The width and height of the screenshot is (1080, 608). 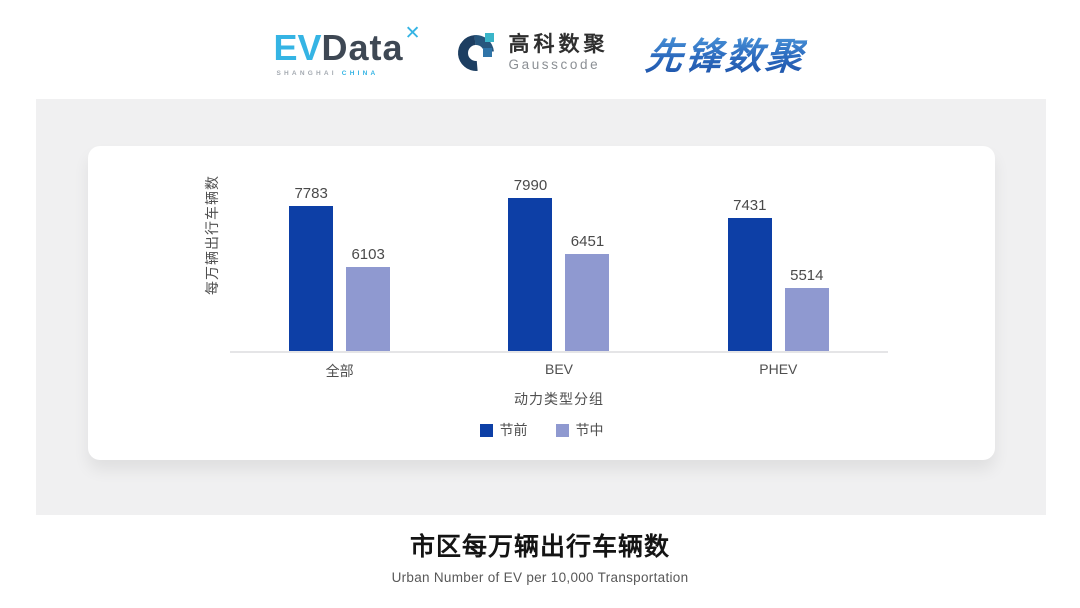 I want to click on legend: 节前 节中, so click(x=541, y=430).